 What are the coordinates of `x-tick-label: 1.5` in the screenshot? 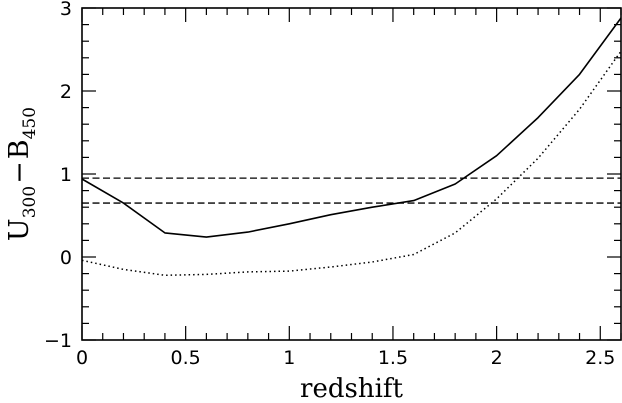 It's located at (393, 358).